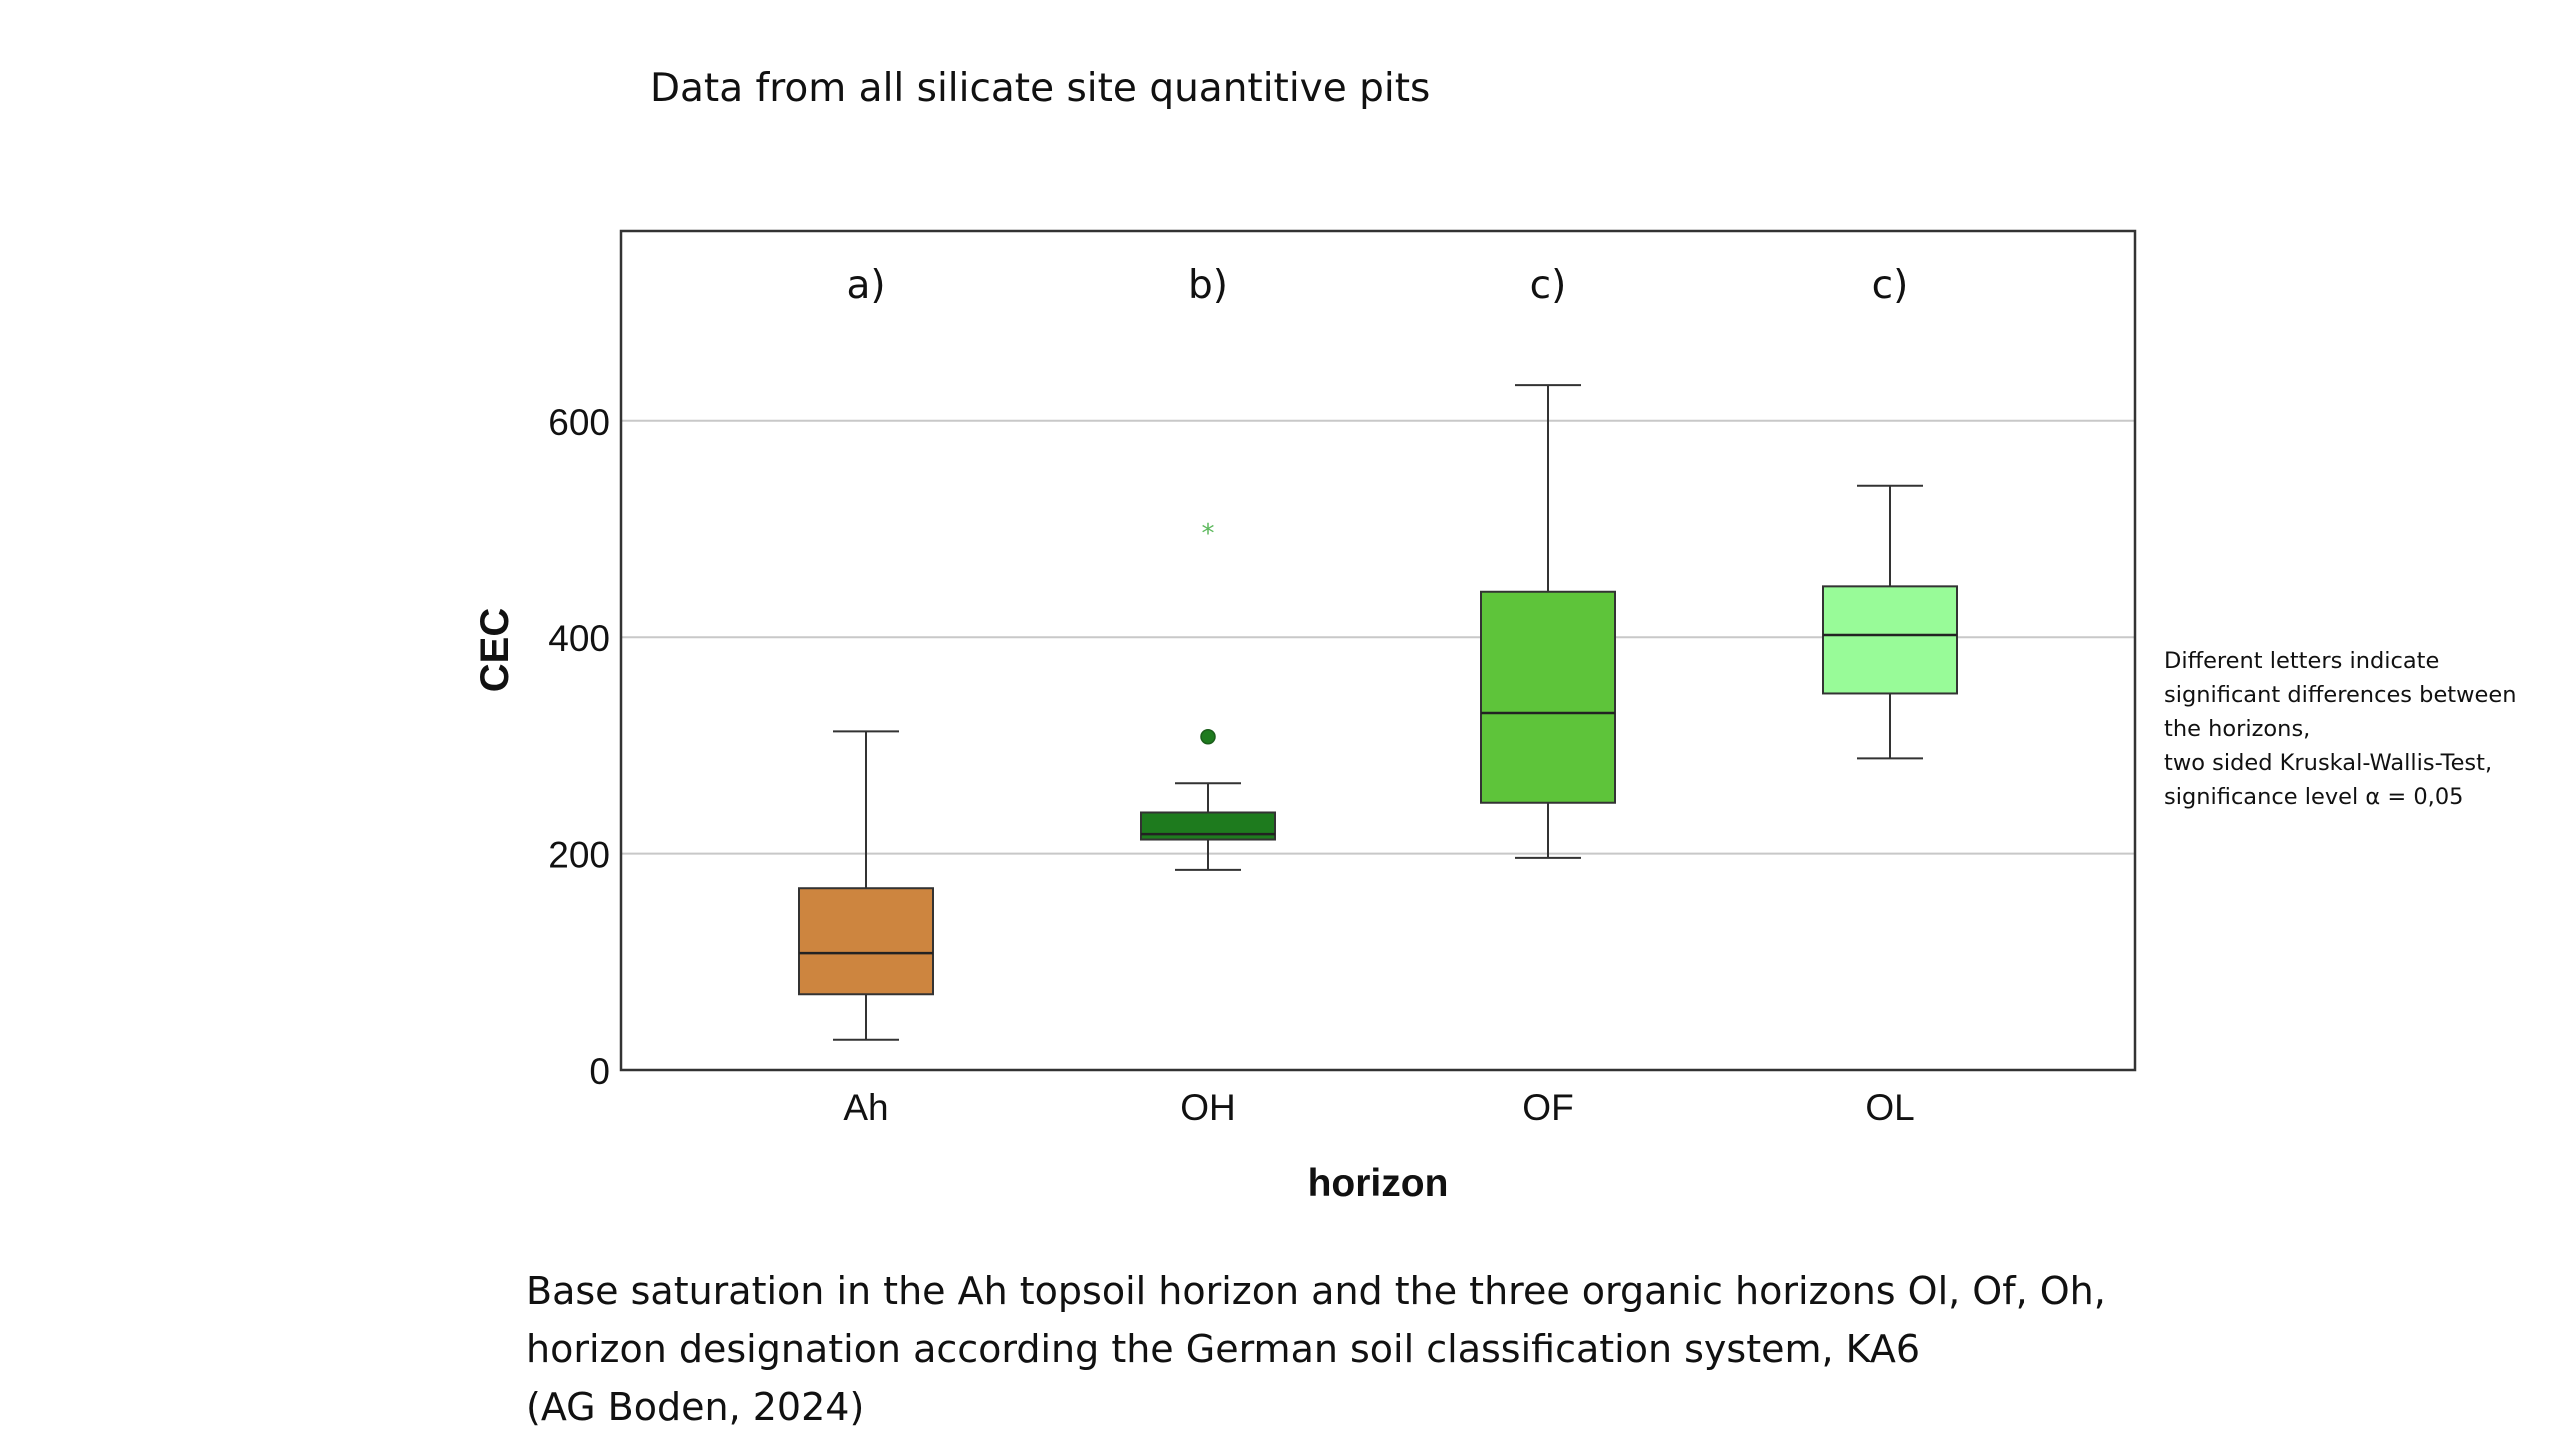 The height and width of the screenshot is (1440, 2560). What do you see at coordinates (2237, 729) in the screenshot?
I see `significance-note-line: the horizons,` at bounding box center [2237, 729].